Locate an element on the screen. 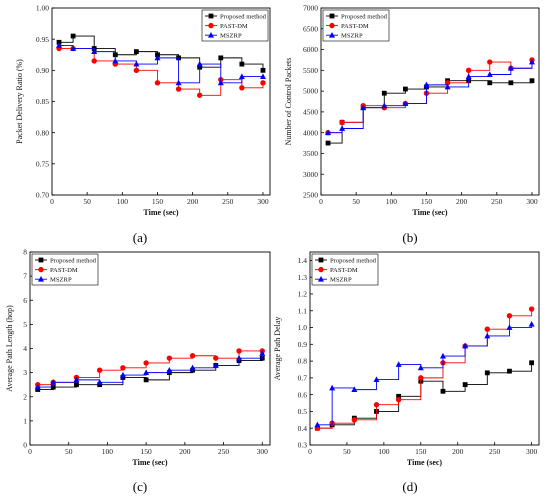  y-tick-label: 0.5 is located at coordinates (303, 411).